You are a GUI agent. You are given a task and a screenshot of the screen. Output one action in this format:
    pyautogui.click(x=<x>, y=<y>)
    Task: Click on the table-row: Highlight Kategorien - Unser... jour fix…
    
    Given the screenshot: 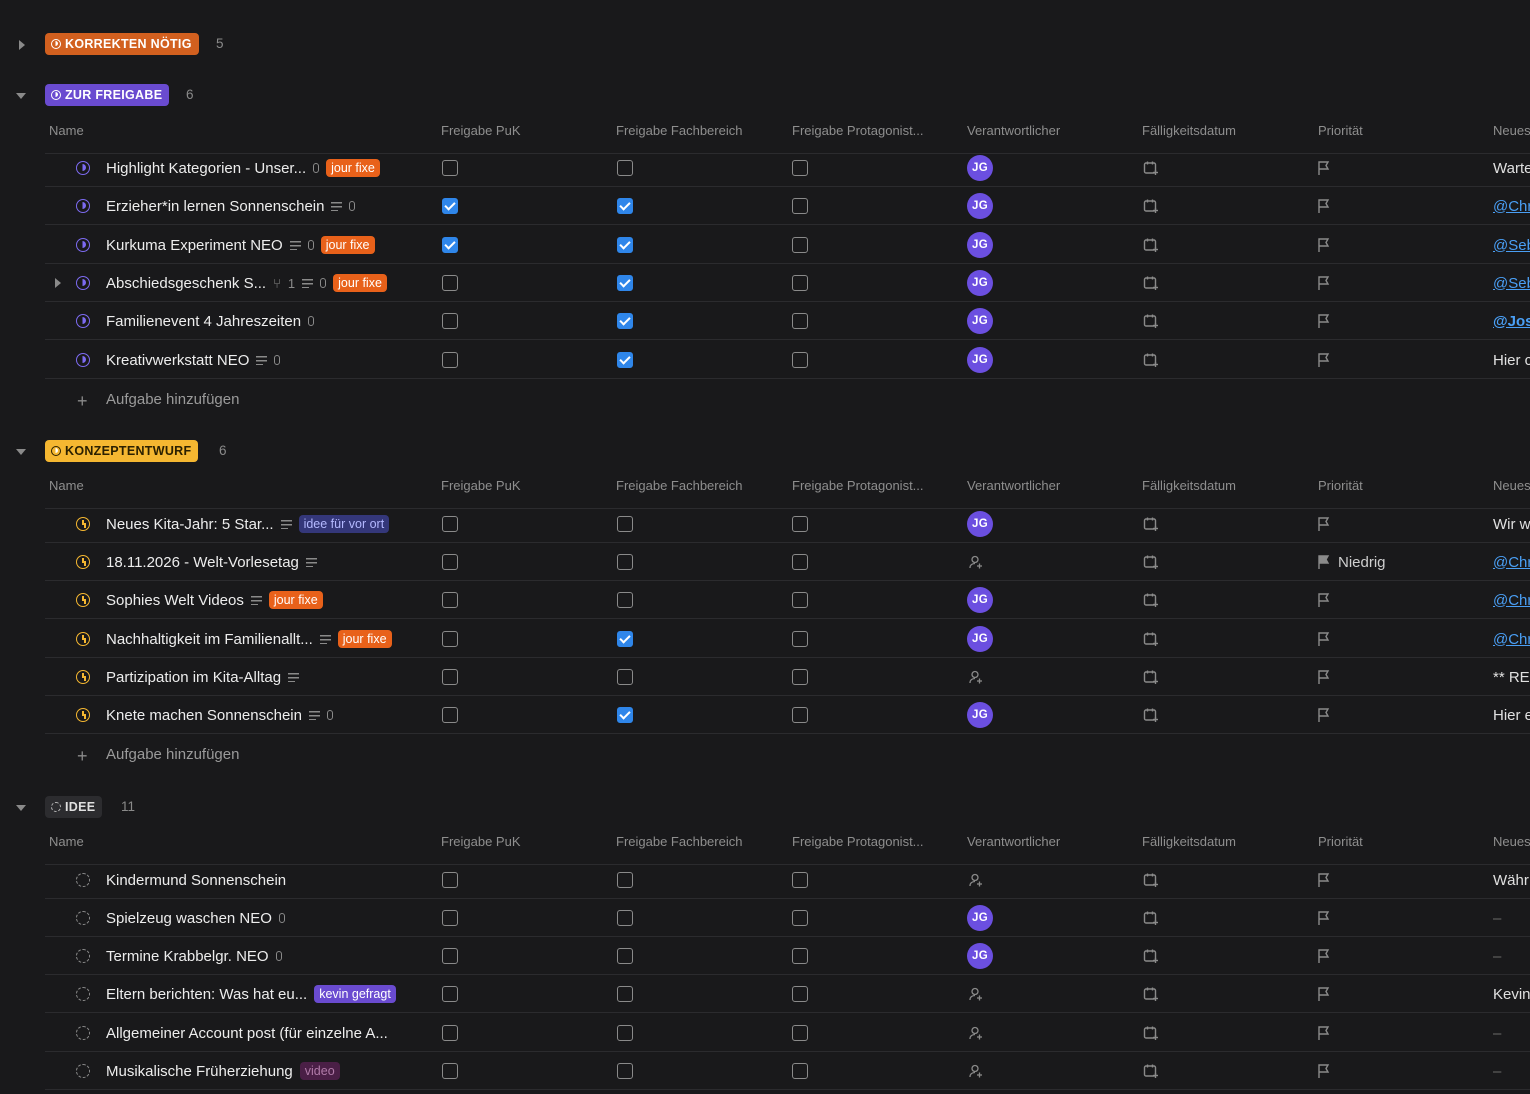 What is the action you would take?
    pyautogui.click(x=765, y=168)
    